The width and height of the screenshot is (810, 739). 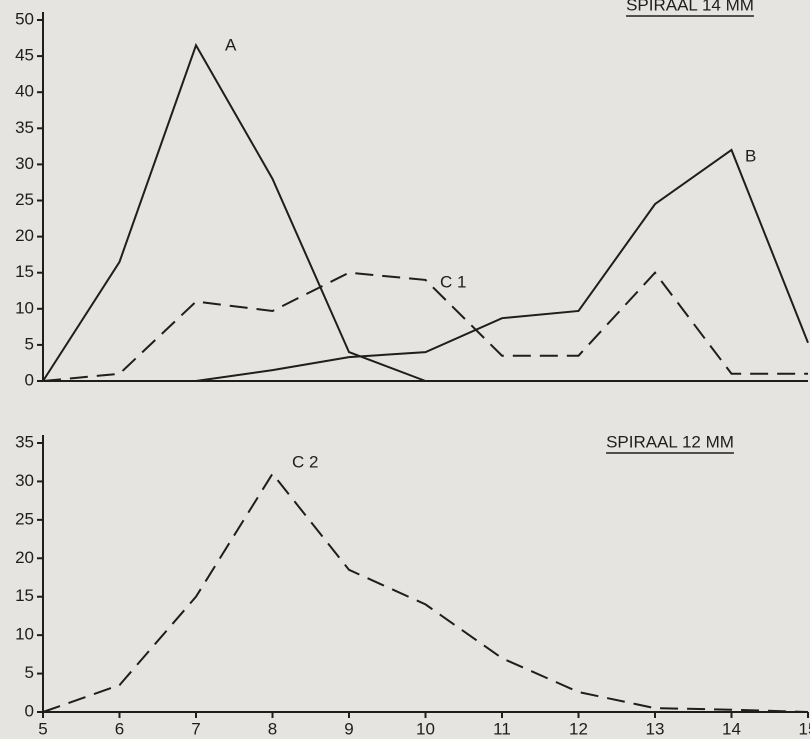 I want to click on x-tick-label: 12, so click(x=578, y=728).